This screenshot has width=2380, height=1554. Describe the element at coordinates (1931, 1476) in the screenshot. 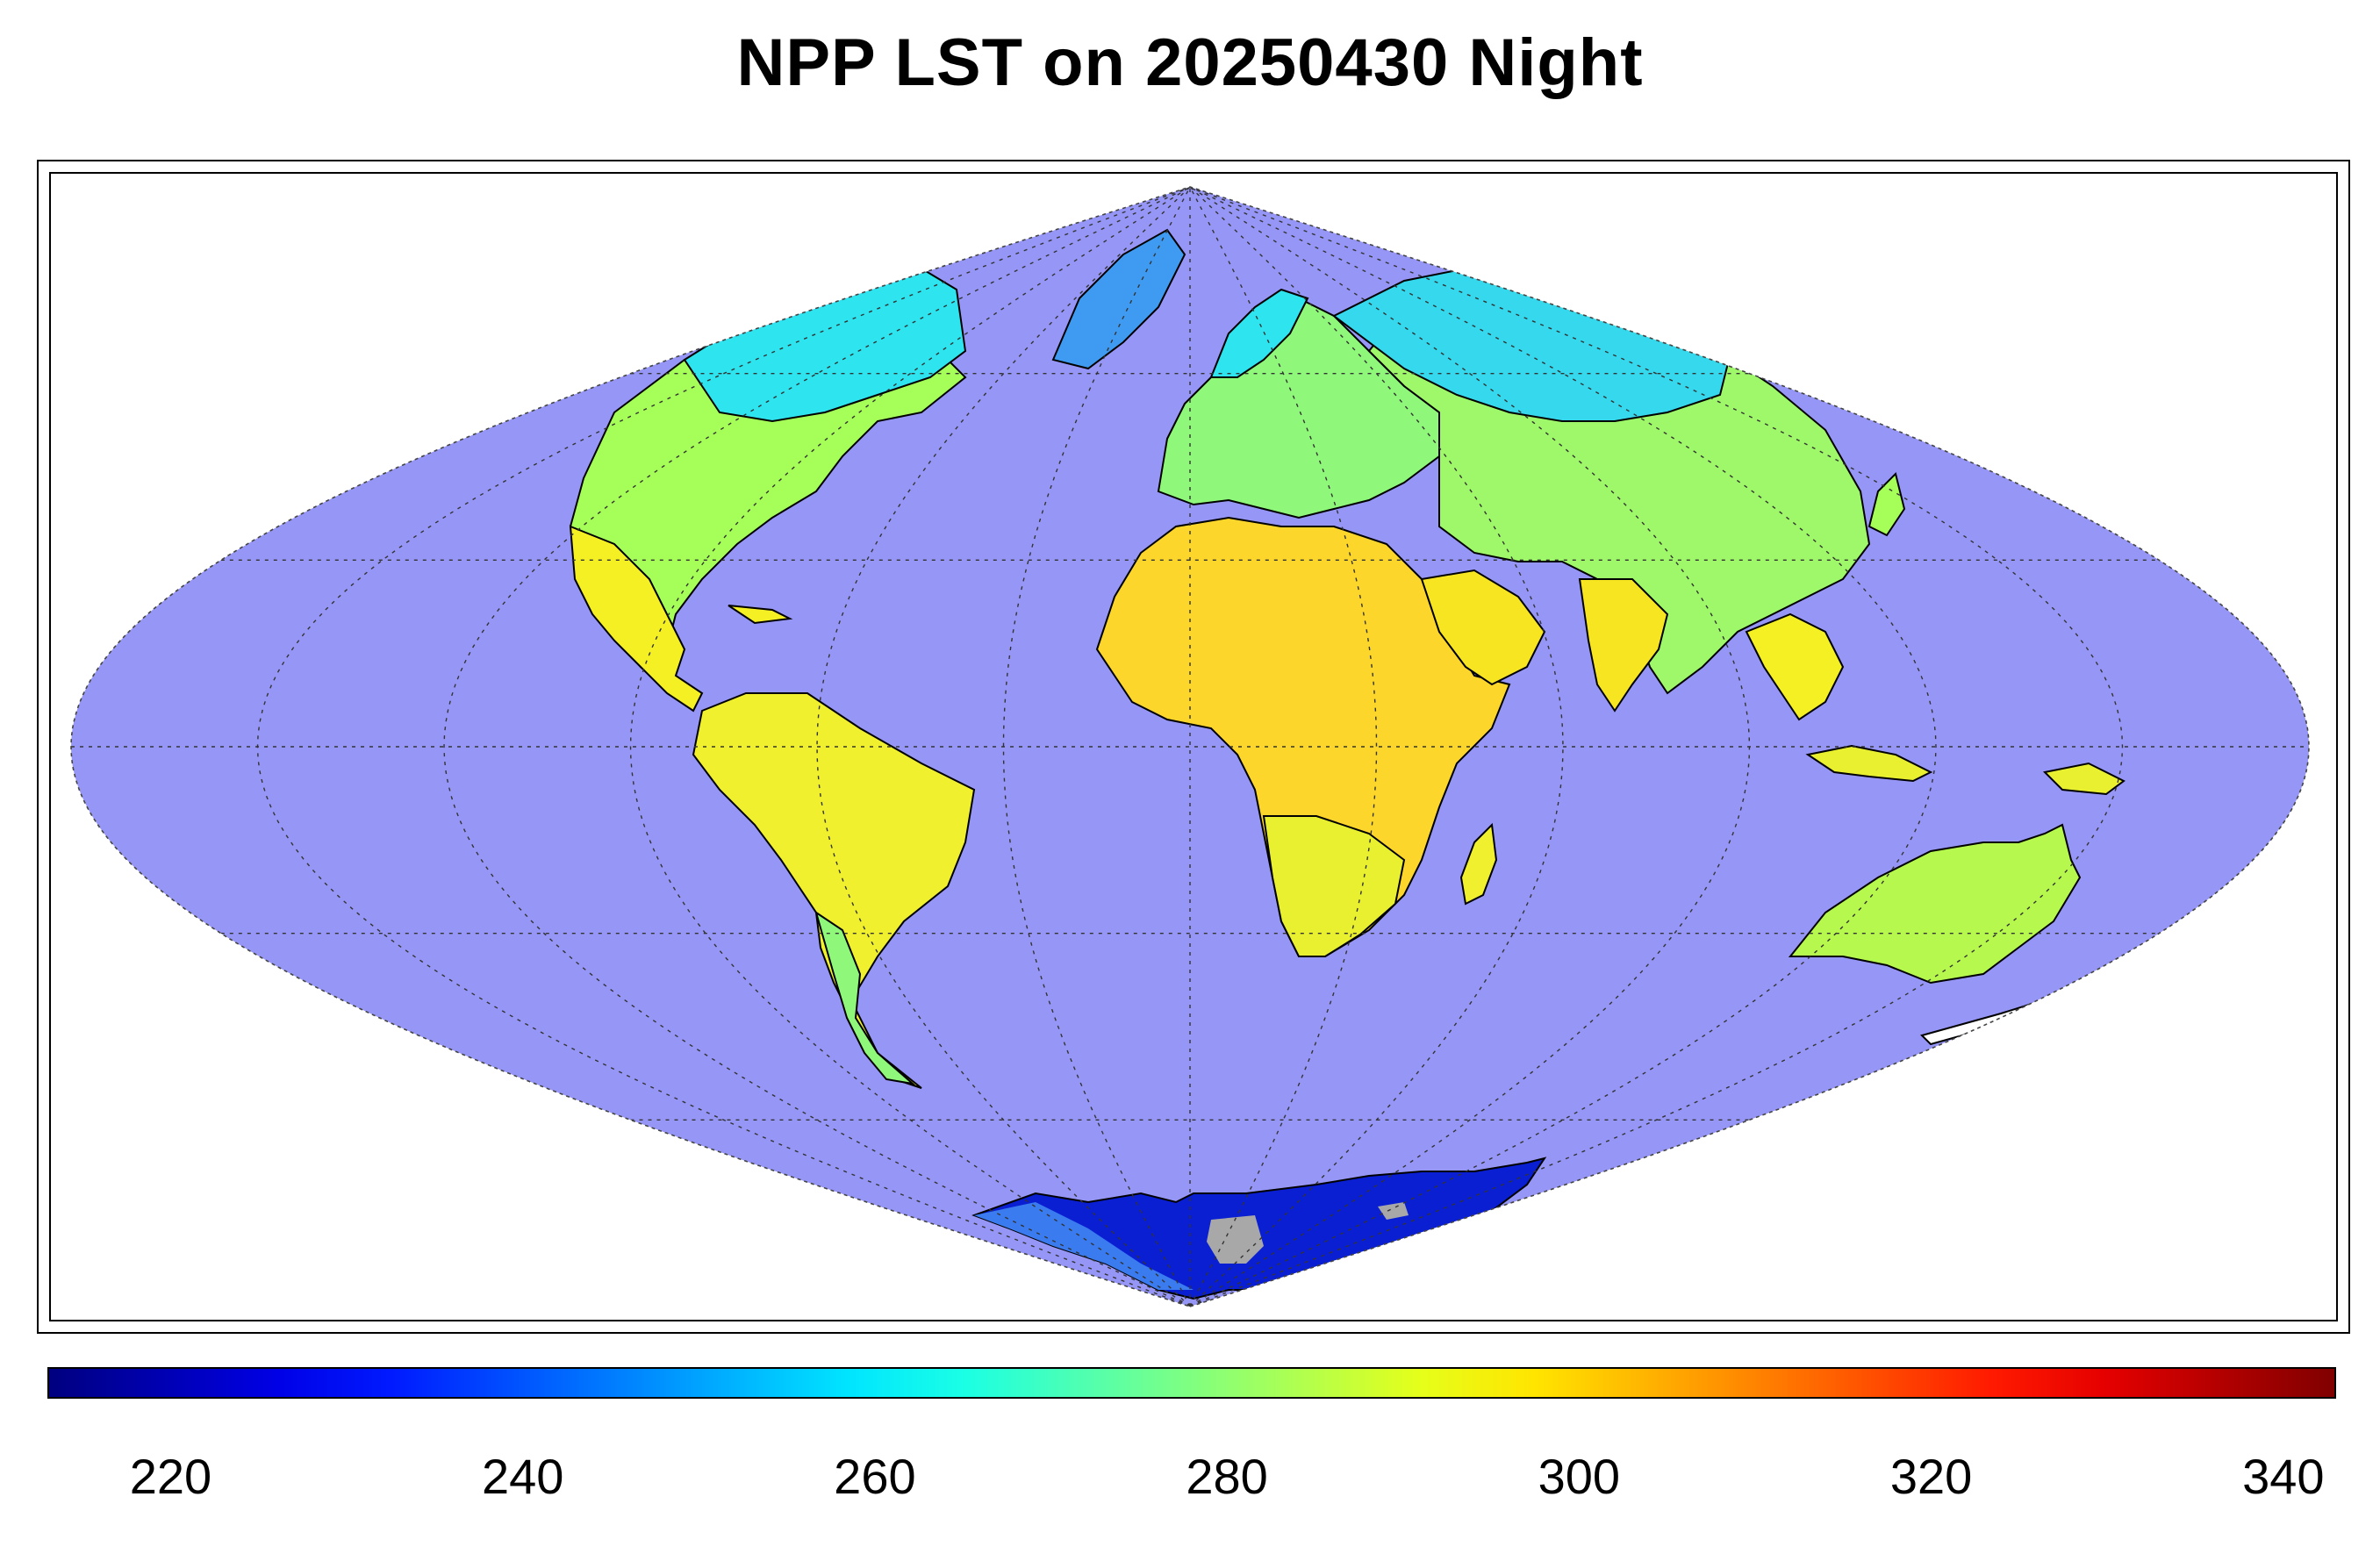

I see `colorbar-tick-label: 320` at that location.